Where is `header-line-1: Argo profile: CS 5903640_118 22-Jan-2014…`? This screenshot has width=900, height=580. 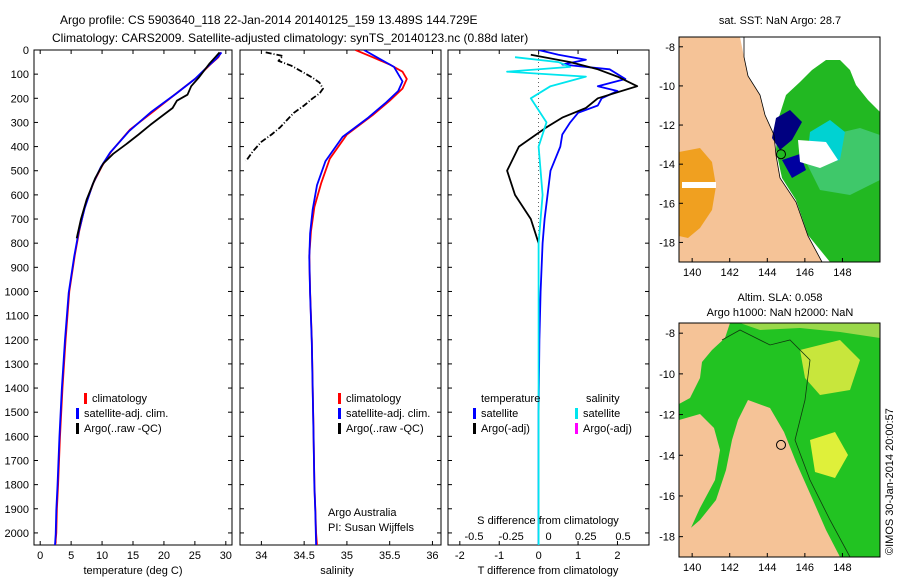 header-line-1: Argo profile: CS 5903640_118 22-Jan-2014… is located at coordinates (268, 20).